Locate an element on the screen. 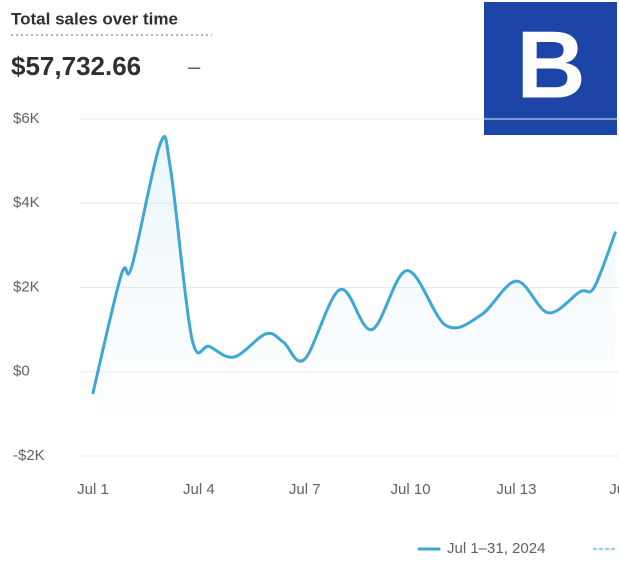  y-tick-label: $2K is located at coordinates (26, 286).